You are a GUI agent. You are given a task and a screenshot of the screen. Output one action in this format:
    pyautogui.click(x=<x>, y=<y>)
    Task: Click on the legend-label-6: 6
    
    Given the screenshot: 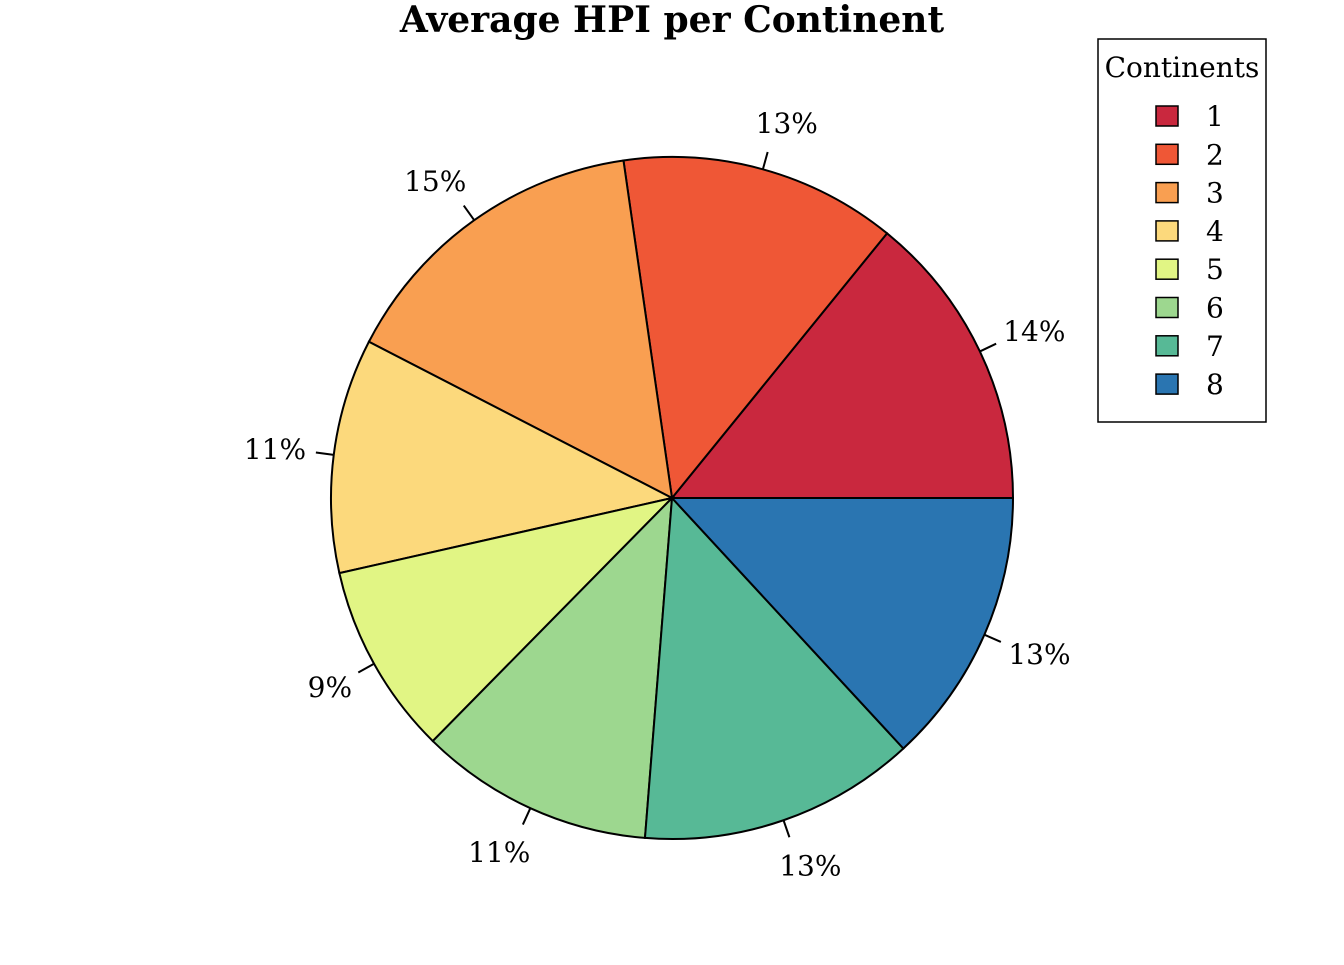 What is the action you would take?
    pyautogui.click(x=1215, y=308)
    